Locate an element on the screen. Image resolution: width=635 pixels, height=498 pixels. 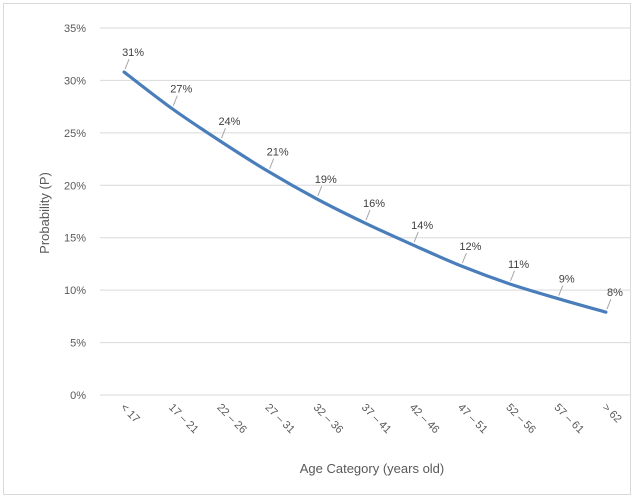
x-tick-label: 37 – 41 is located at coordinates (376, 419).